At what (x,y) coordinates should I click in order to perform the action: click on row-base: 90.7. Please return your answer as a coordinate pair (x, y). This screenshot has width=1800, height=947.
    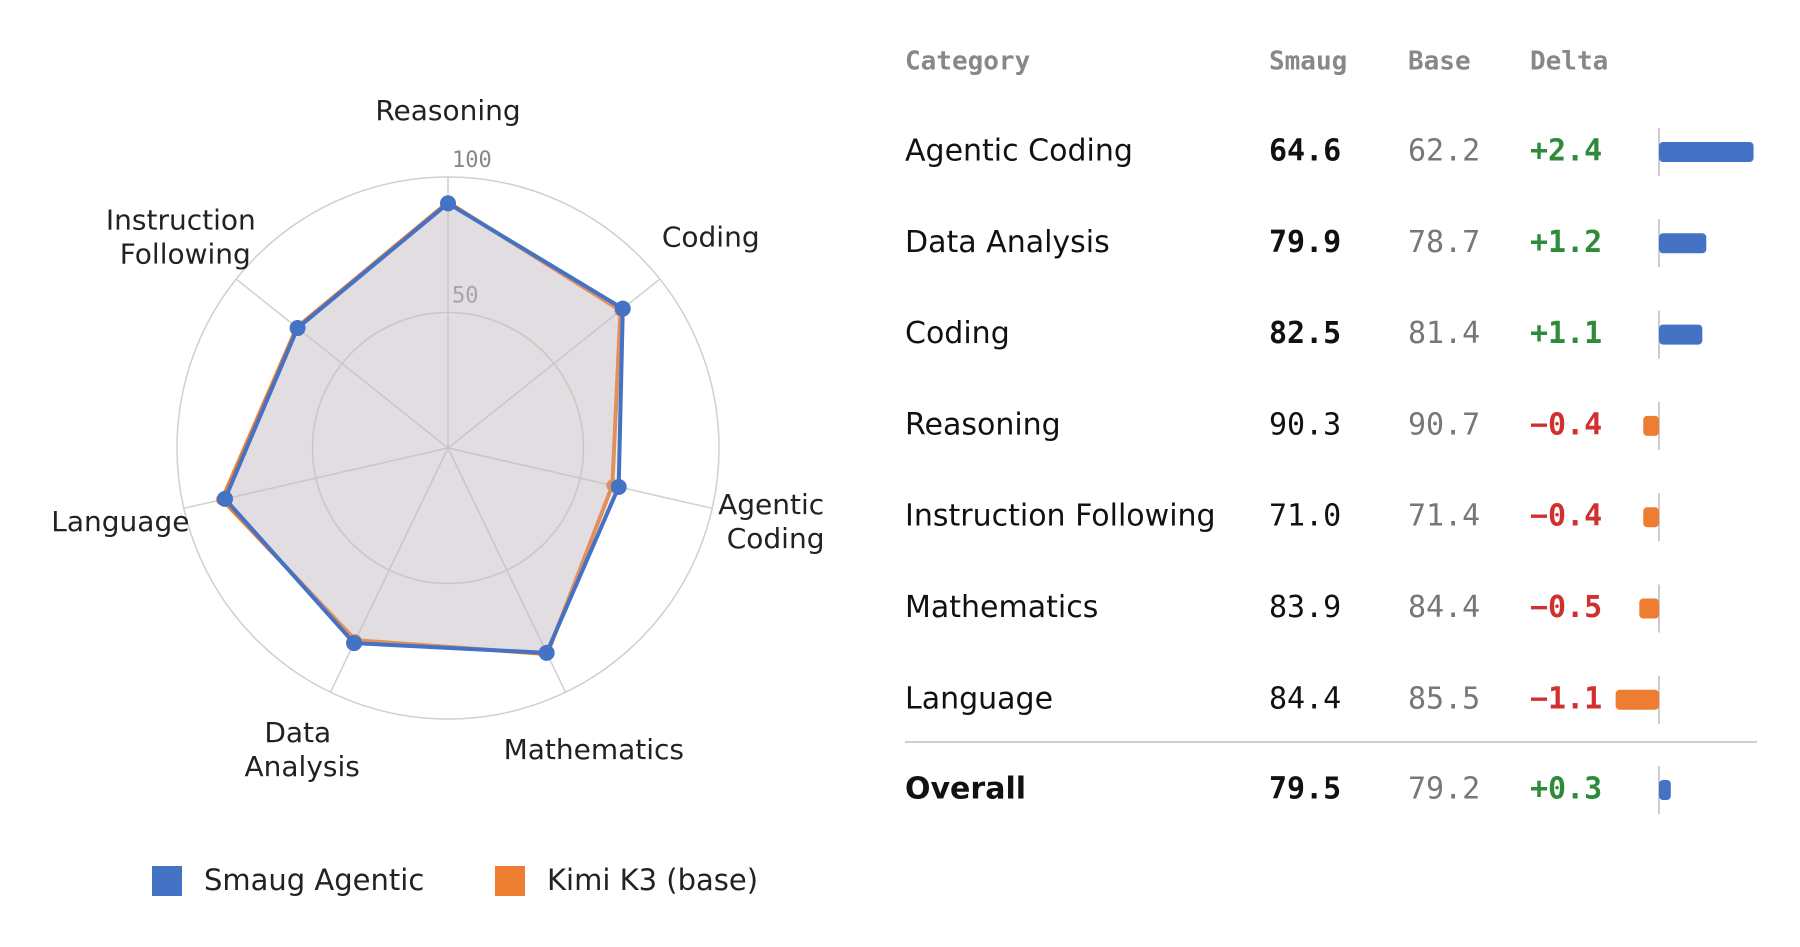
    Looking at the image, I should click on (1444, 424).